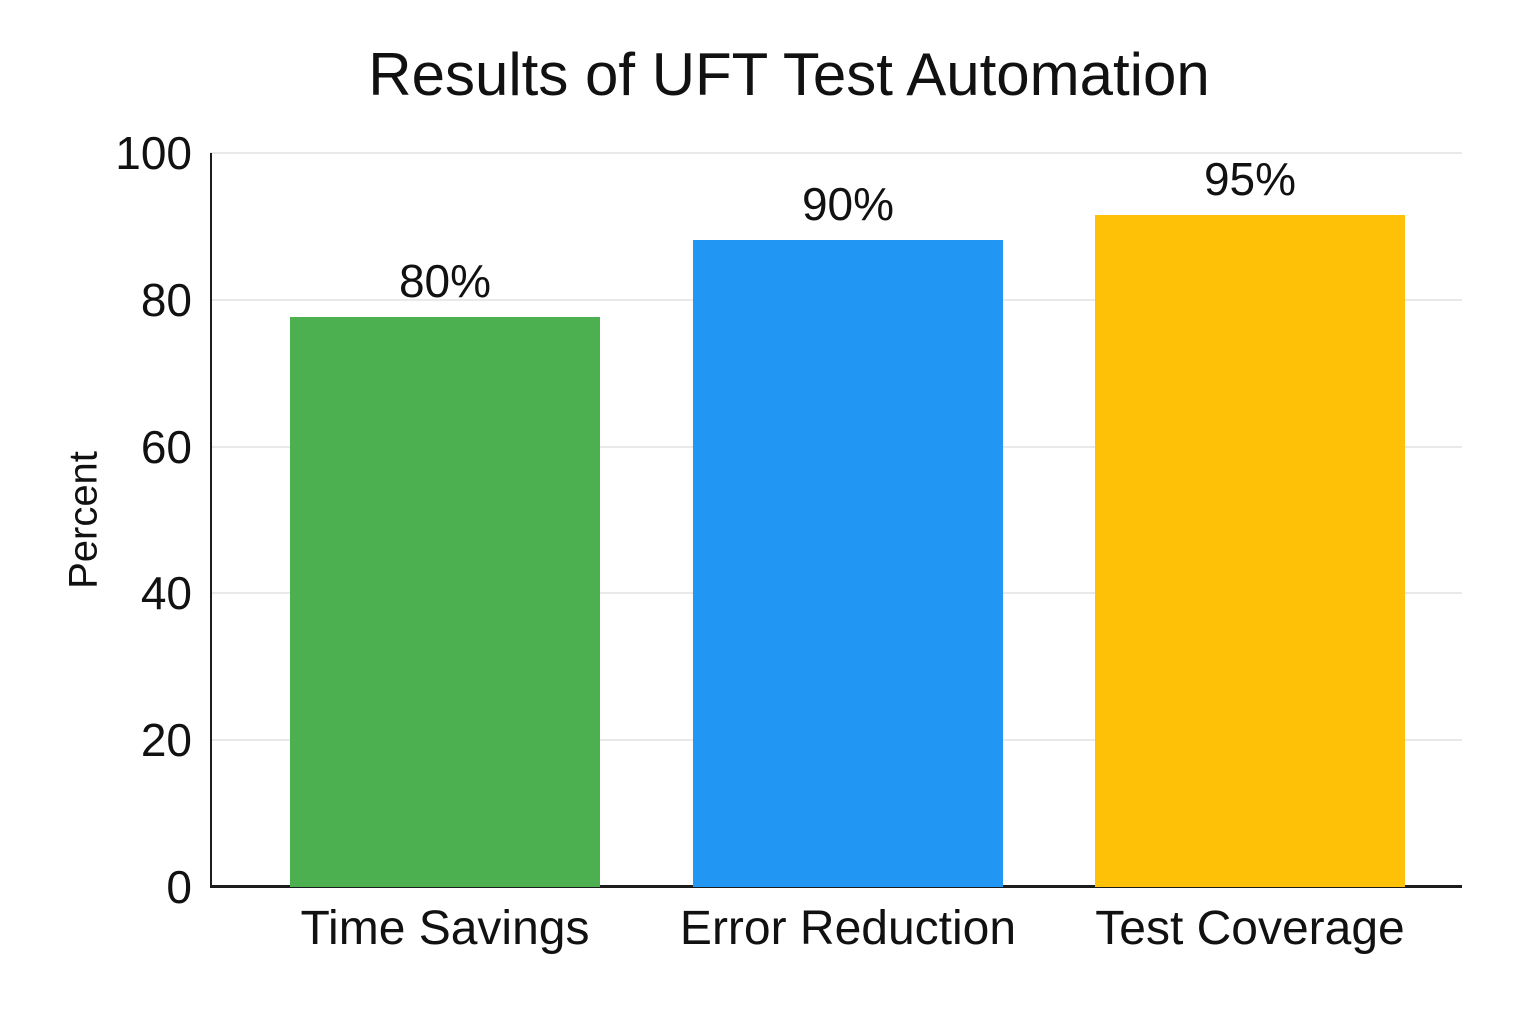  Describe the element at coordinates (445, 602) in the screenshot. I see `bar-time-savings` at that location.